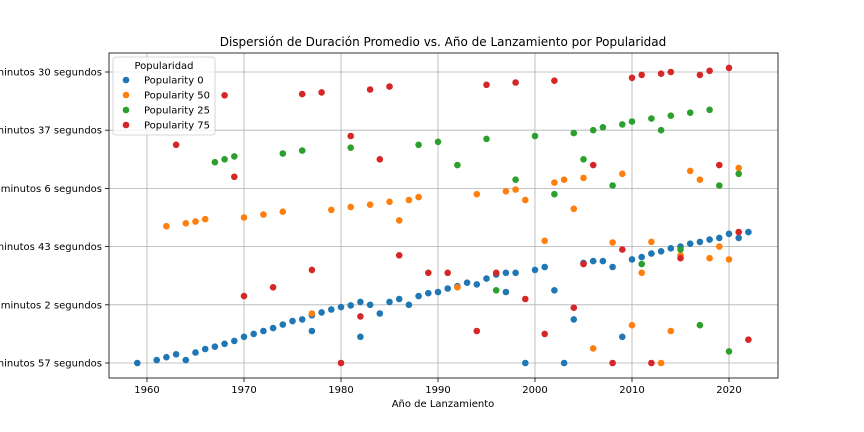 The height and width of the screenshot is (432, 864). Describe the element at coordinates (163, 66) in the screenshot. I see `legend-title: Popularidad` at that location.